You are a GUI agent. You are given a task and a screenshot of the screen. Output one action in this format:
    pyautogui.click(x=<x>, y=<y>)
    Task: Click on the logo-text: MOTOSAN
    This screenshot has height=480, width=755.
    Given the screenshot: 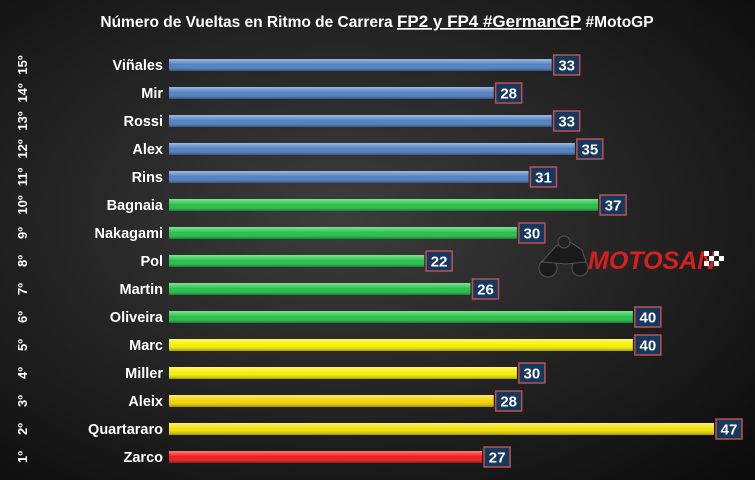 What is the action you would take?
    pyautogui.click(x=652, y=261)
    